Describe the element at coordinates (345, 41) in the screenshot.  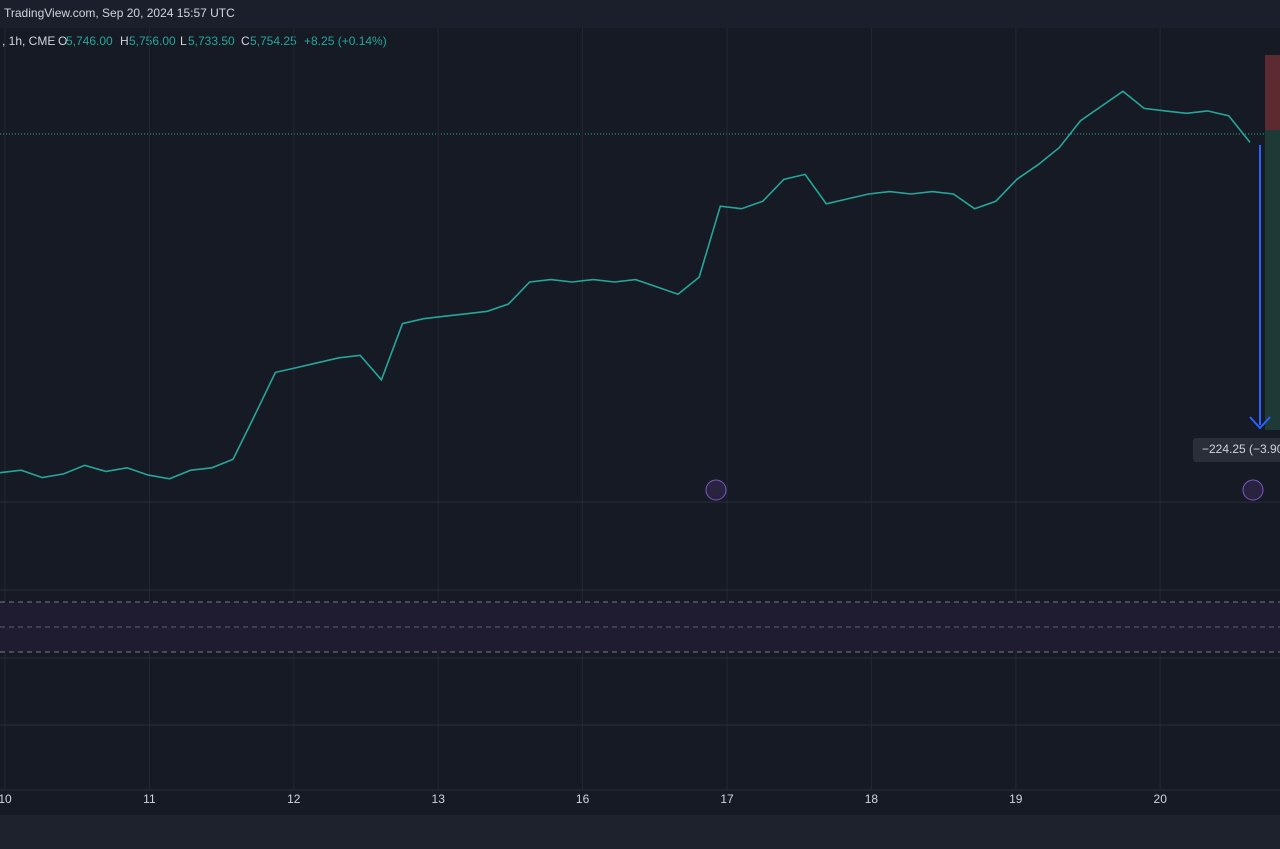
I see `legend-change: +8.25 (+0.14%)` at that location.